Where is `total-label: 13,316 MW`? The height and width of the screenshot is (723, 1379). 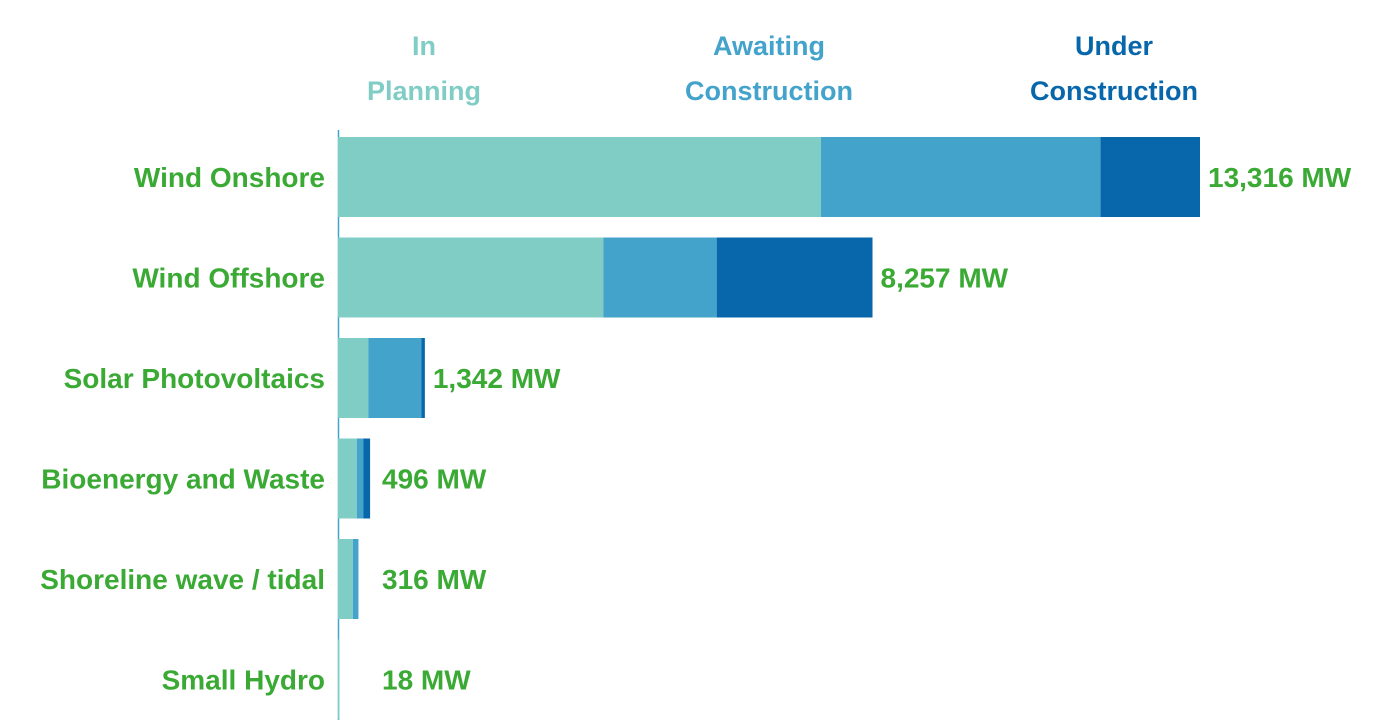 total-label: 13,316 MW is located at coordinates (1280, 177).